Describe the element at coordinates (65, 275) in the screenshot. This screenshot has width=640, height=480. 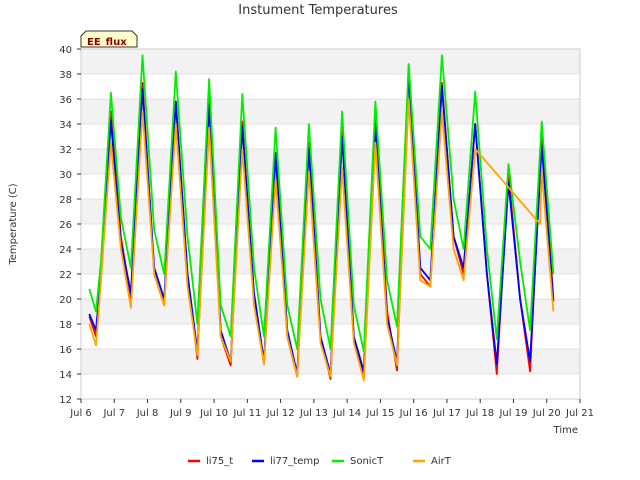
I see `y-tick-label: 22` at that location.